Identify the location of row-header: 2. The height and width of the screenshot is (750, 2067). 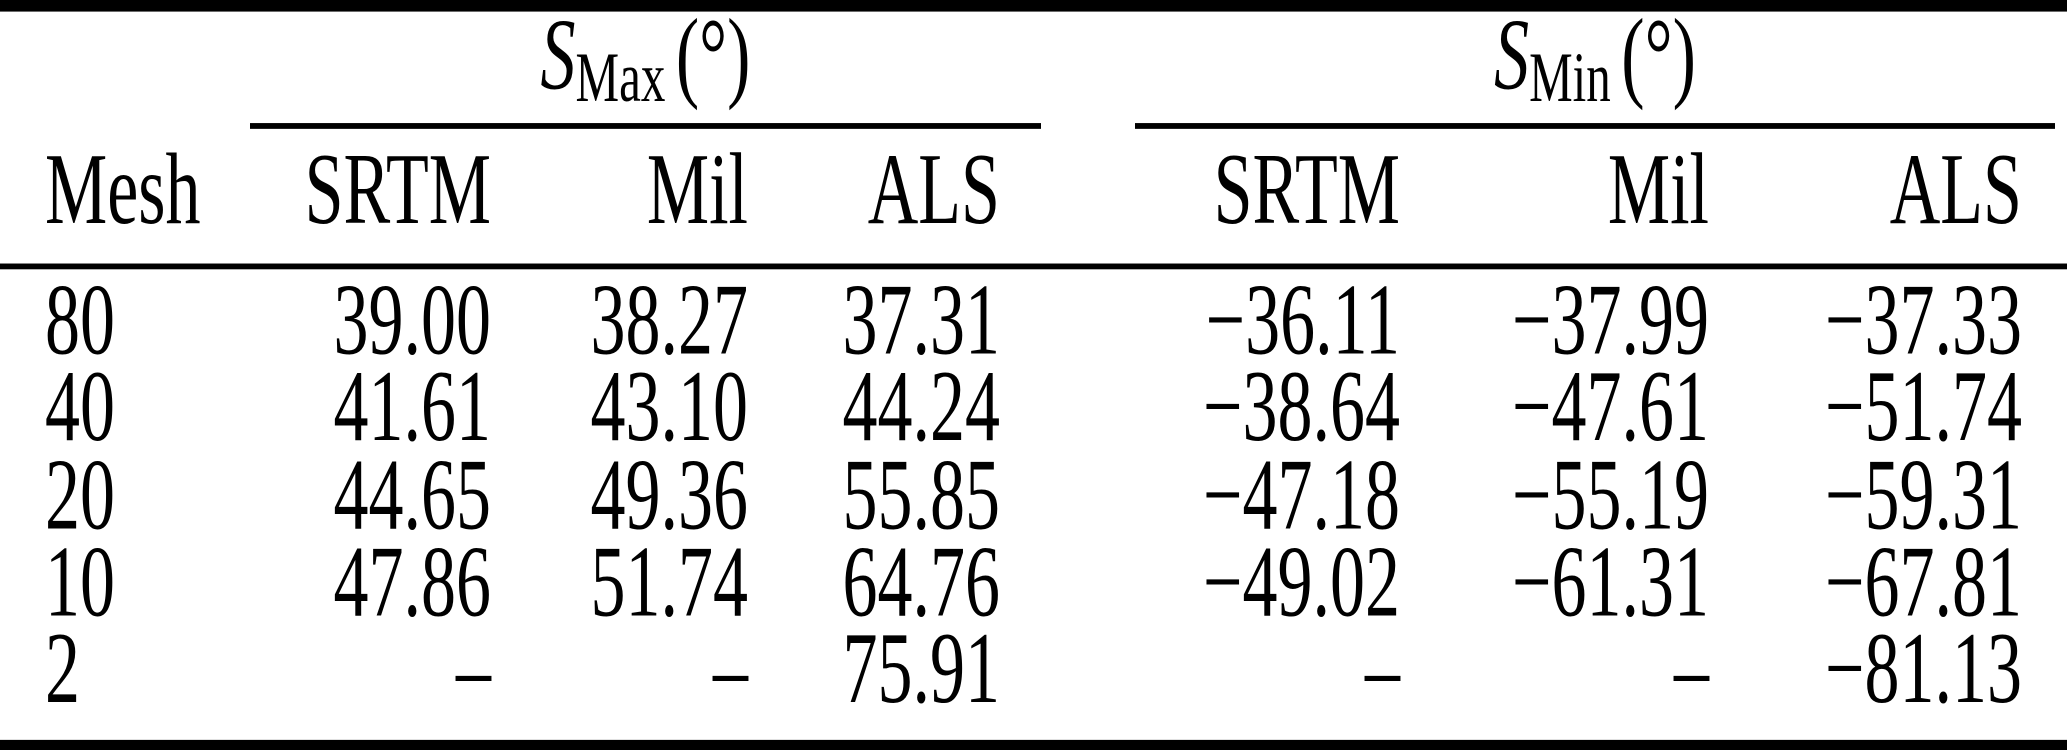
(62, 669).